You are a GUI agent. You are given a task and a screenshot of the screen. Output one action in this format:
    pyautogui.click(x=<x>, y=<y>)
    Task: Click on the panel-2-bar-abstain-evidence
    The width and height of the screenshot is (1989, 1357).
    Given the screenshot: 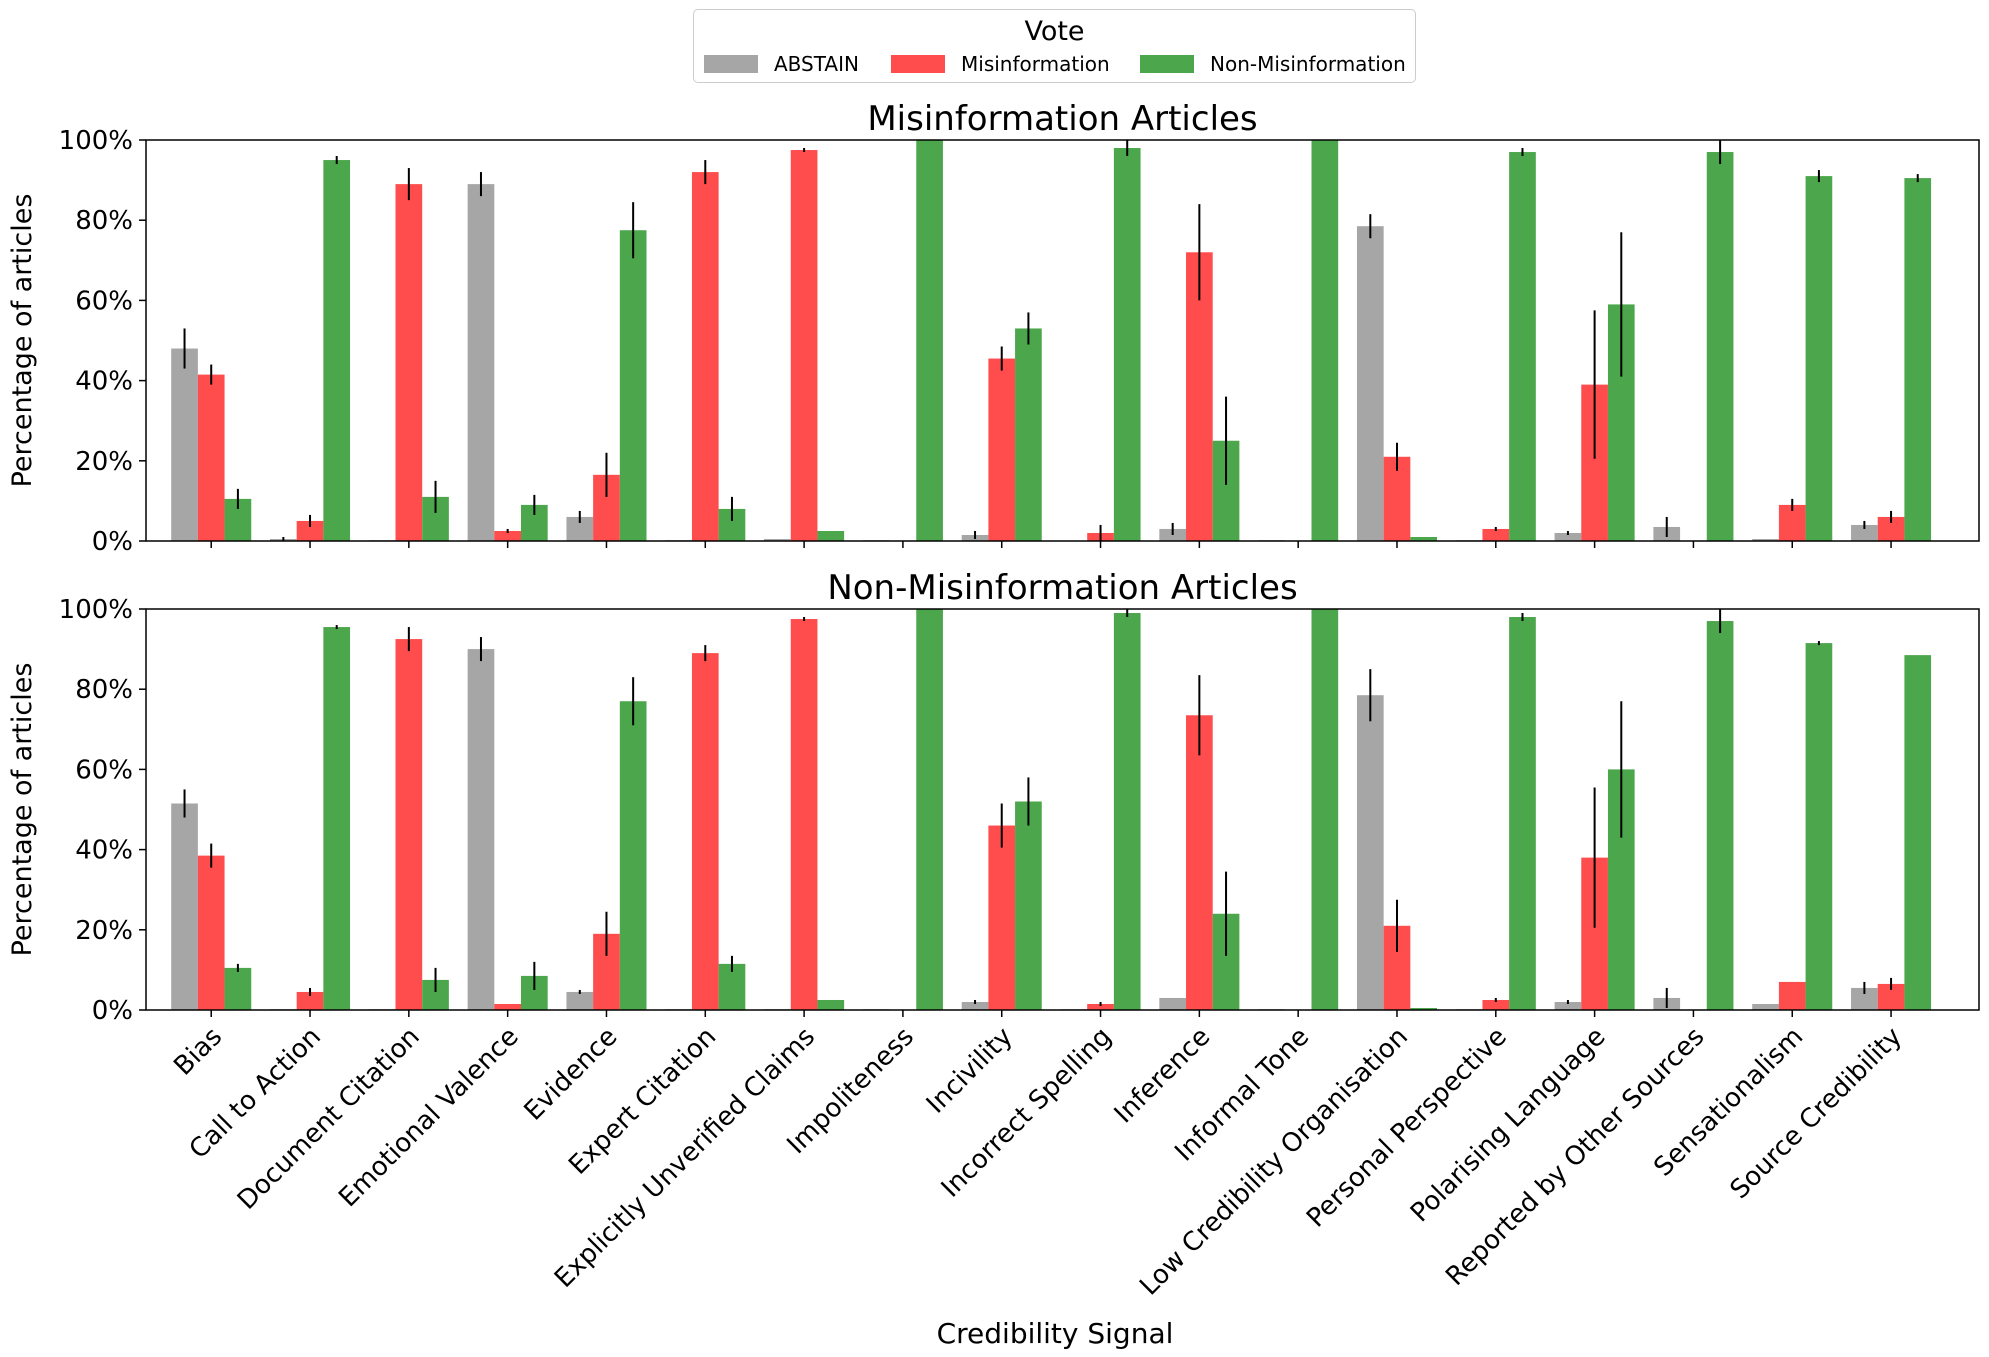 What is the action you would take?
    pyautogui.click(x=580, y=1000)
    